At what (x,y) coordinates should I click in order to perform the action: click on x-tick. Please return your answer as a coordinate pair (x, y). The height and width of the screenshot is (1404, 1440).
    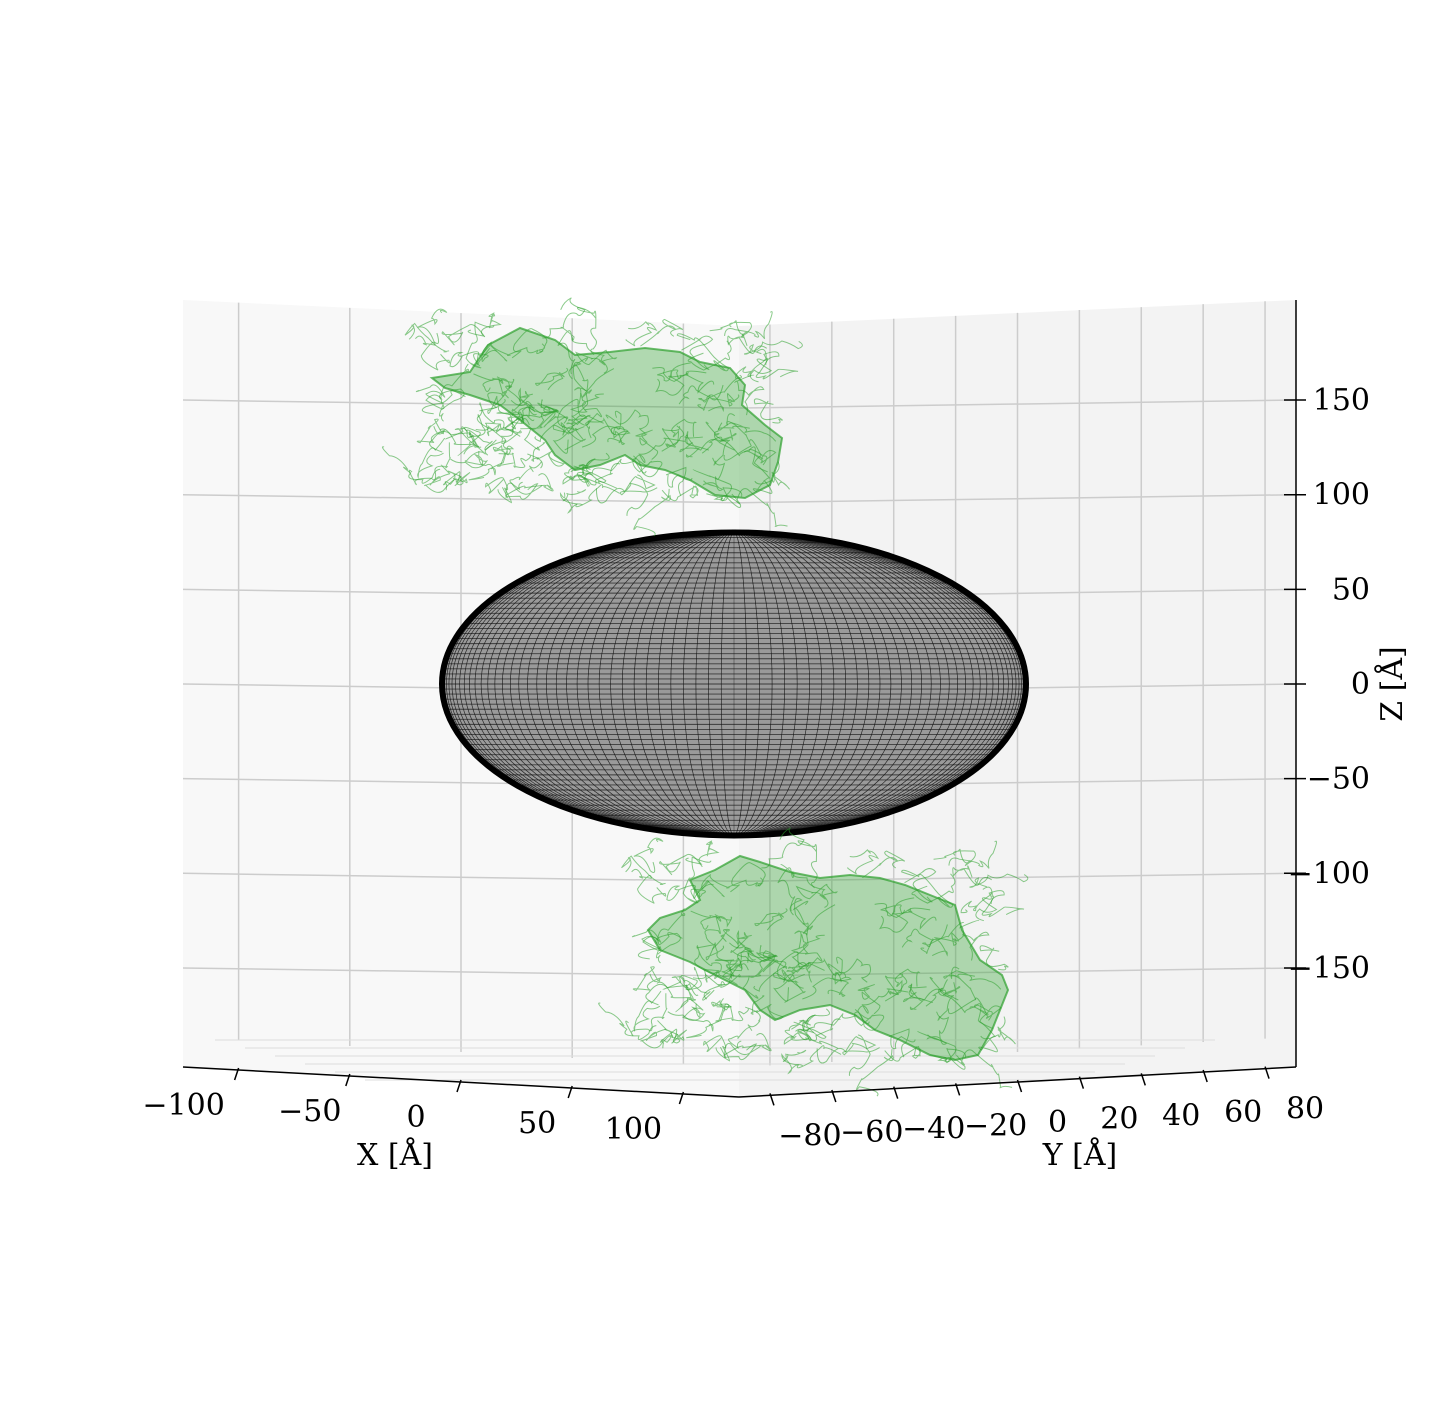
    Looking at the image, I should click on (570, 1092).